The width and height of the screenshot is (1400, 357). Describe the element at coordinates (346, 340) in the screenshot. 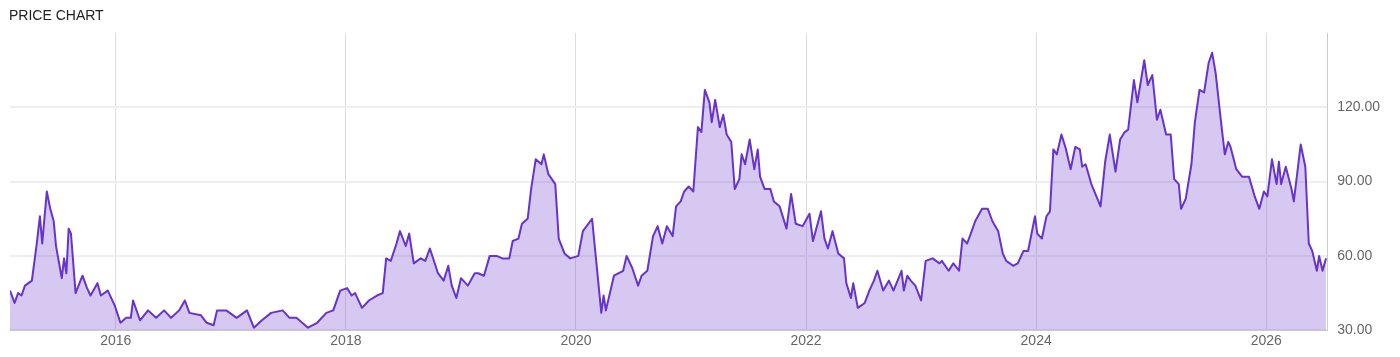

I see `x-tick-label: 2018` at that location.